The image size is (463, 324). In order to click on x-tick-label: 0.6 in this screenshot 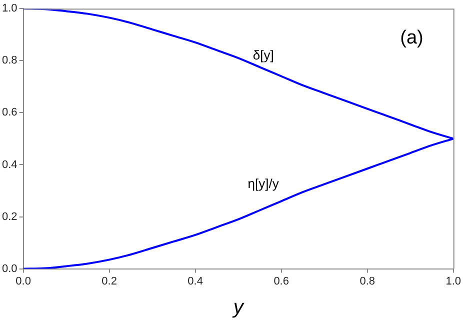, I will do `click(281, 281)`.